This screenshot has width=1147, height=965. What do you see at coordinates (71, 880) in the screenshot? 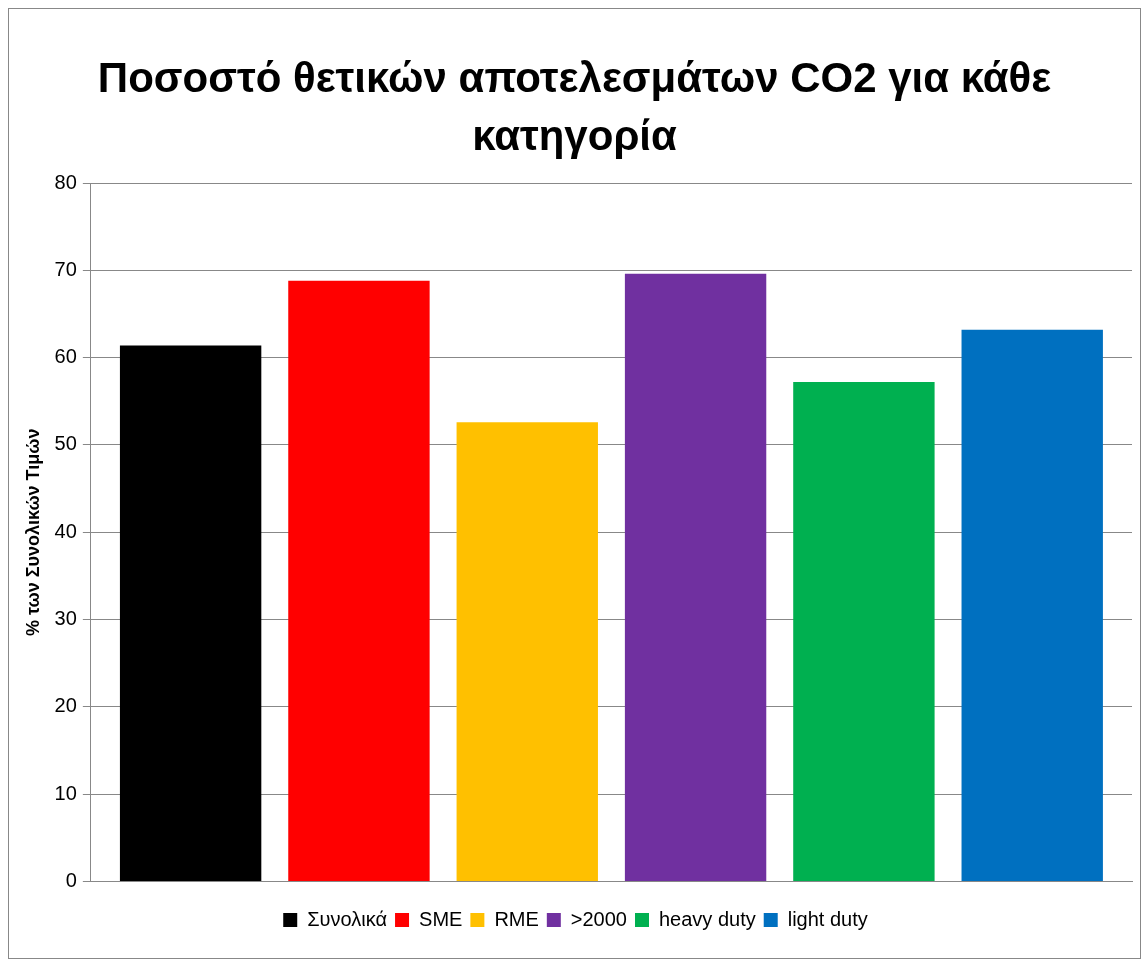
I see `y-tick-label: 0` at bounding box center [71, 880].